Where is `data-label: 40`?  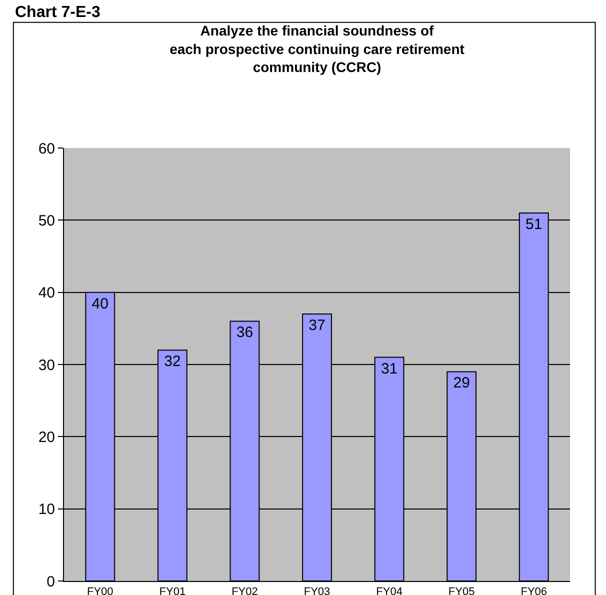
data-label: 40 is located at coordinates (100, 303).